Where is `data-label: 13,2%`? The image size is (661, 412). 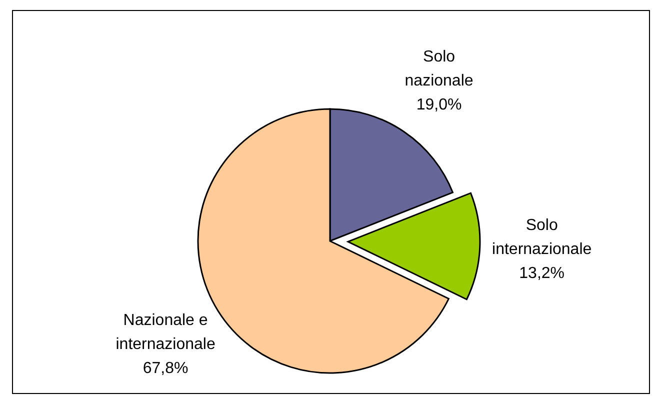 data-label: 13,2% is located at coordinates (542, 273).